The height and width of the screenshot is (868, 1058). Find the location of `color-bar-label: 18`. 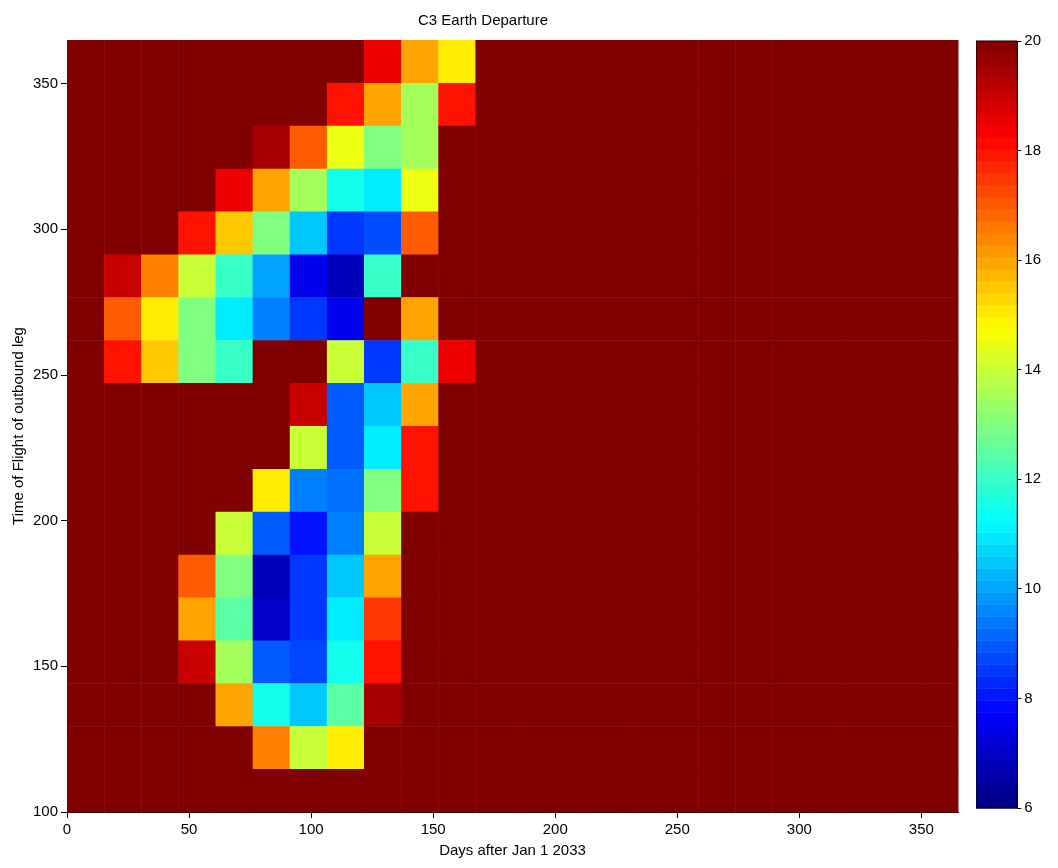

color-bar-label: 18 is located at coordinates (1032, 149).